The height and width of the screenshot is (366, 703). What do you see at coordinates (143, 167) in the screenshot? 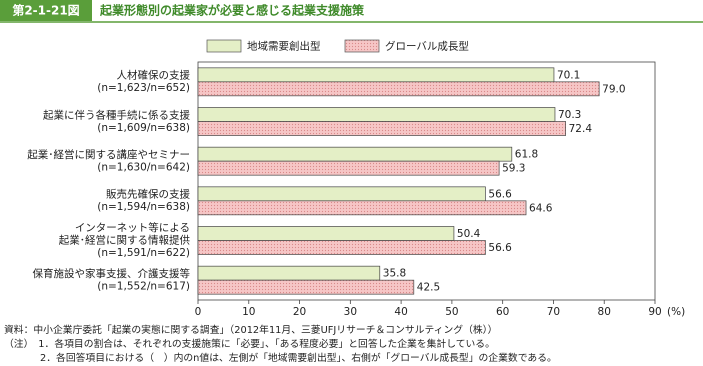
I see `category-label: (n=1,630/n=642)` at bounding box center [143, 167].